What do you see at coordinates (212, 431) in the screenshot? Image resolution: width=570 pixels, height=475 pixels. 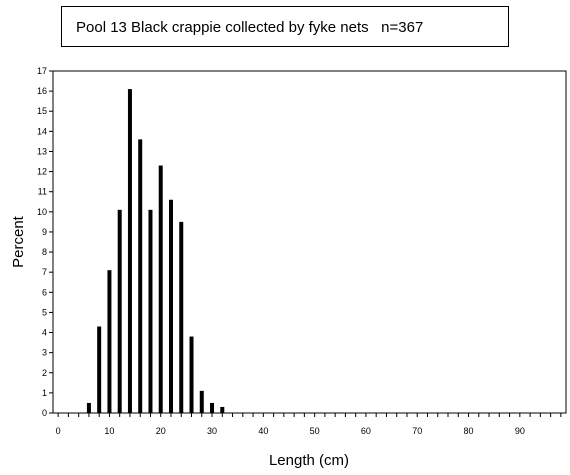 I see `x-tick-label: 30` at bounding box center [212, 431].